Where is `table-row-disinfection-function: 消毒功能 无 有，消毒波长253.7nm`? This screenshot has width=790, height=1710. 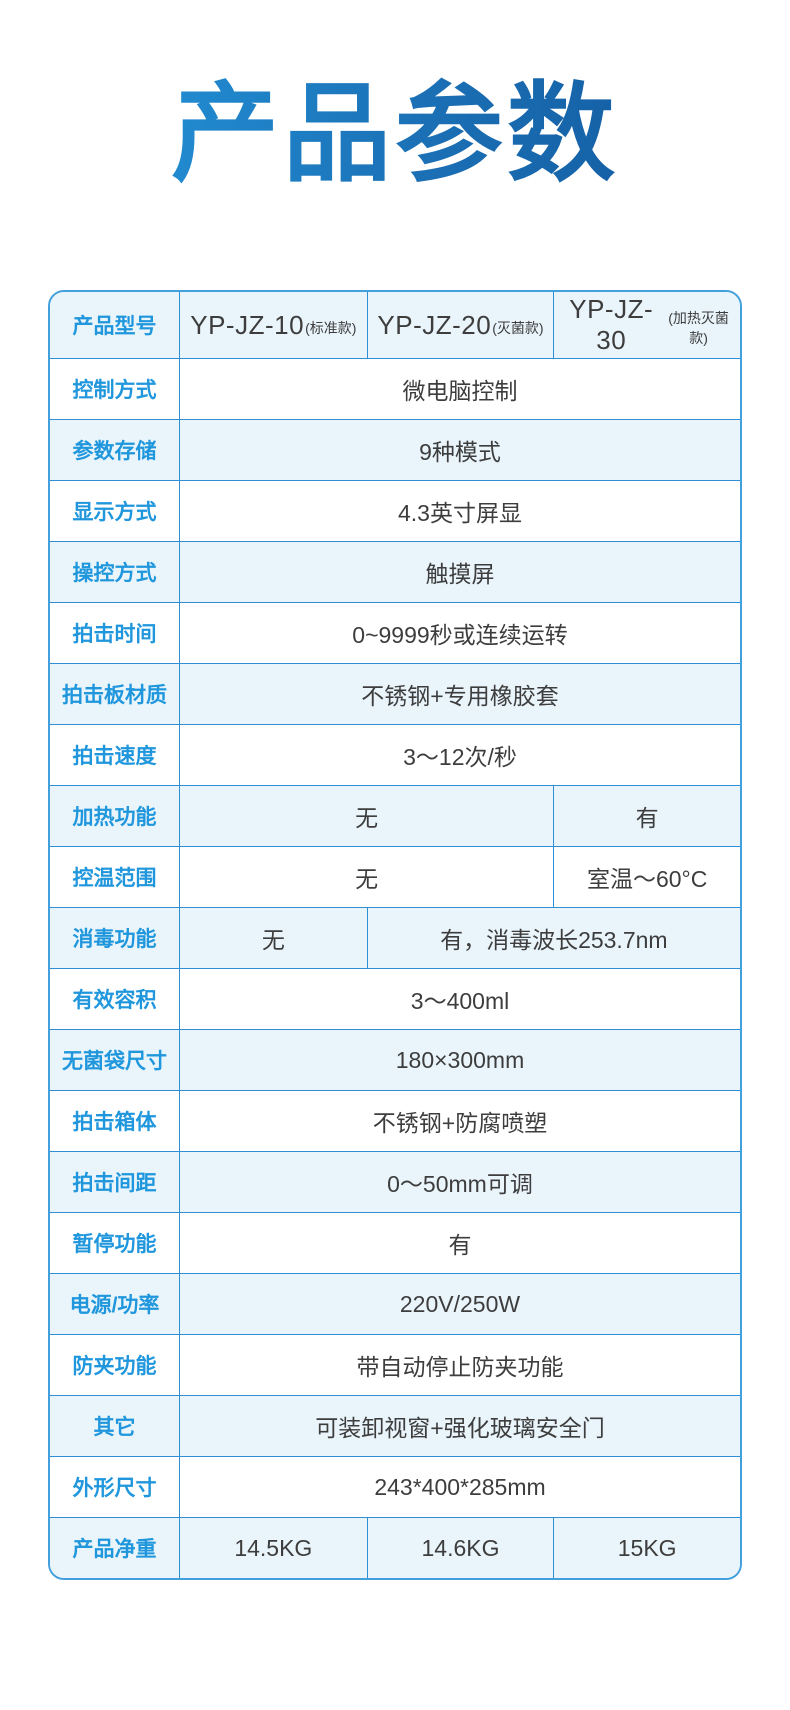
table-row-disinfection-function: 消毒功能 无 有，消毒波长253.7nm is located at coordinates (395, 938).